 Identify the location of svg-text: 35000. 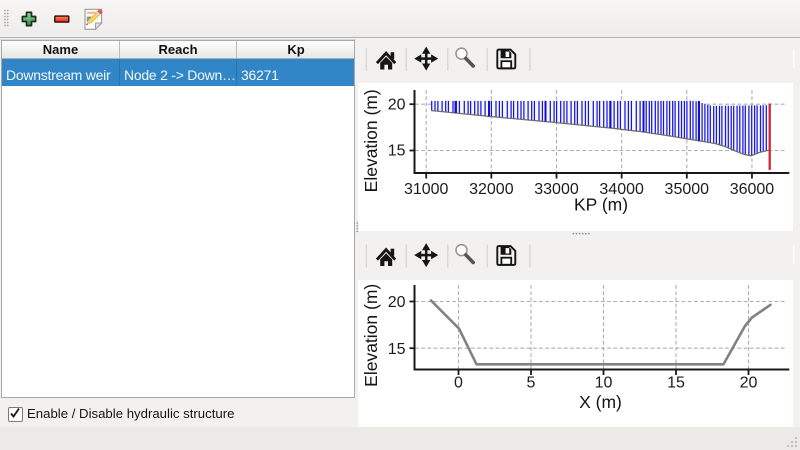
(687, 189).